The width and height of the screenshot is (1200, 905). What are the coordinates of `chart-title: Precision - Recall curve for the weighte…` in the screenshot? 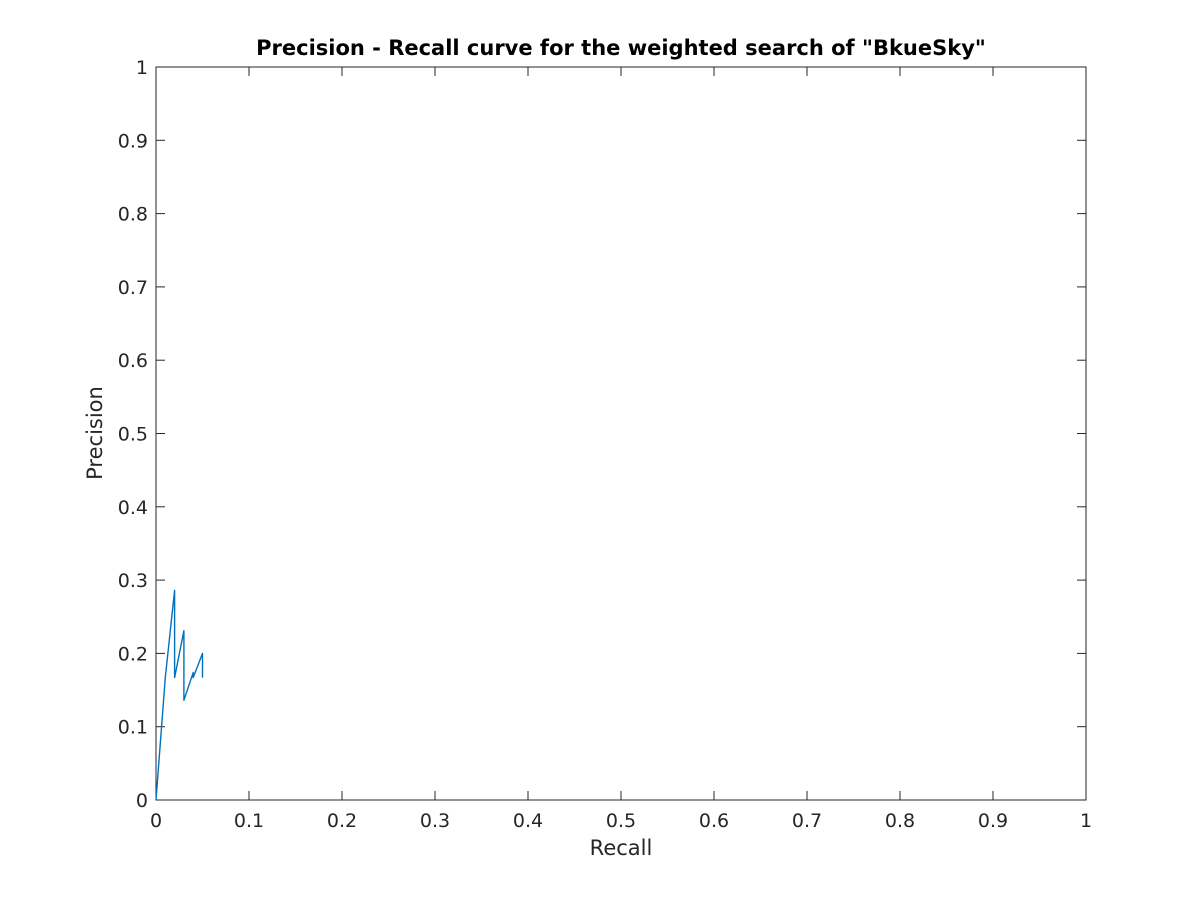 It's located at (621, 48).